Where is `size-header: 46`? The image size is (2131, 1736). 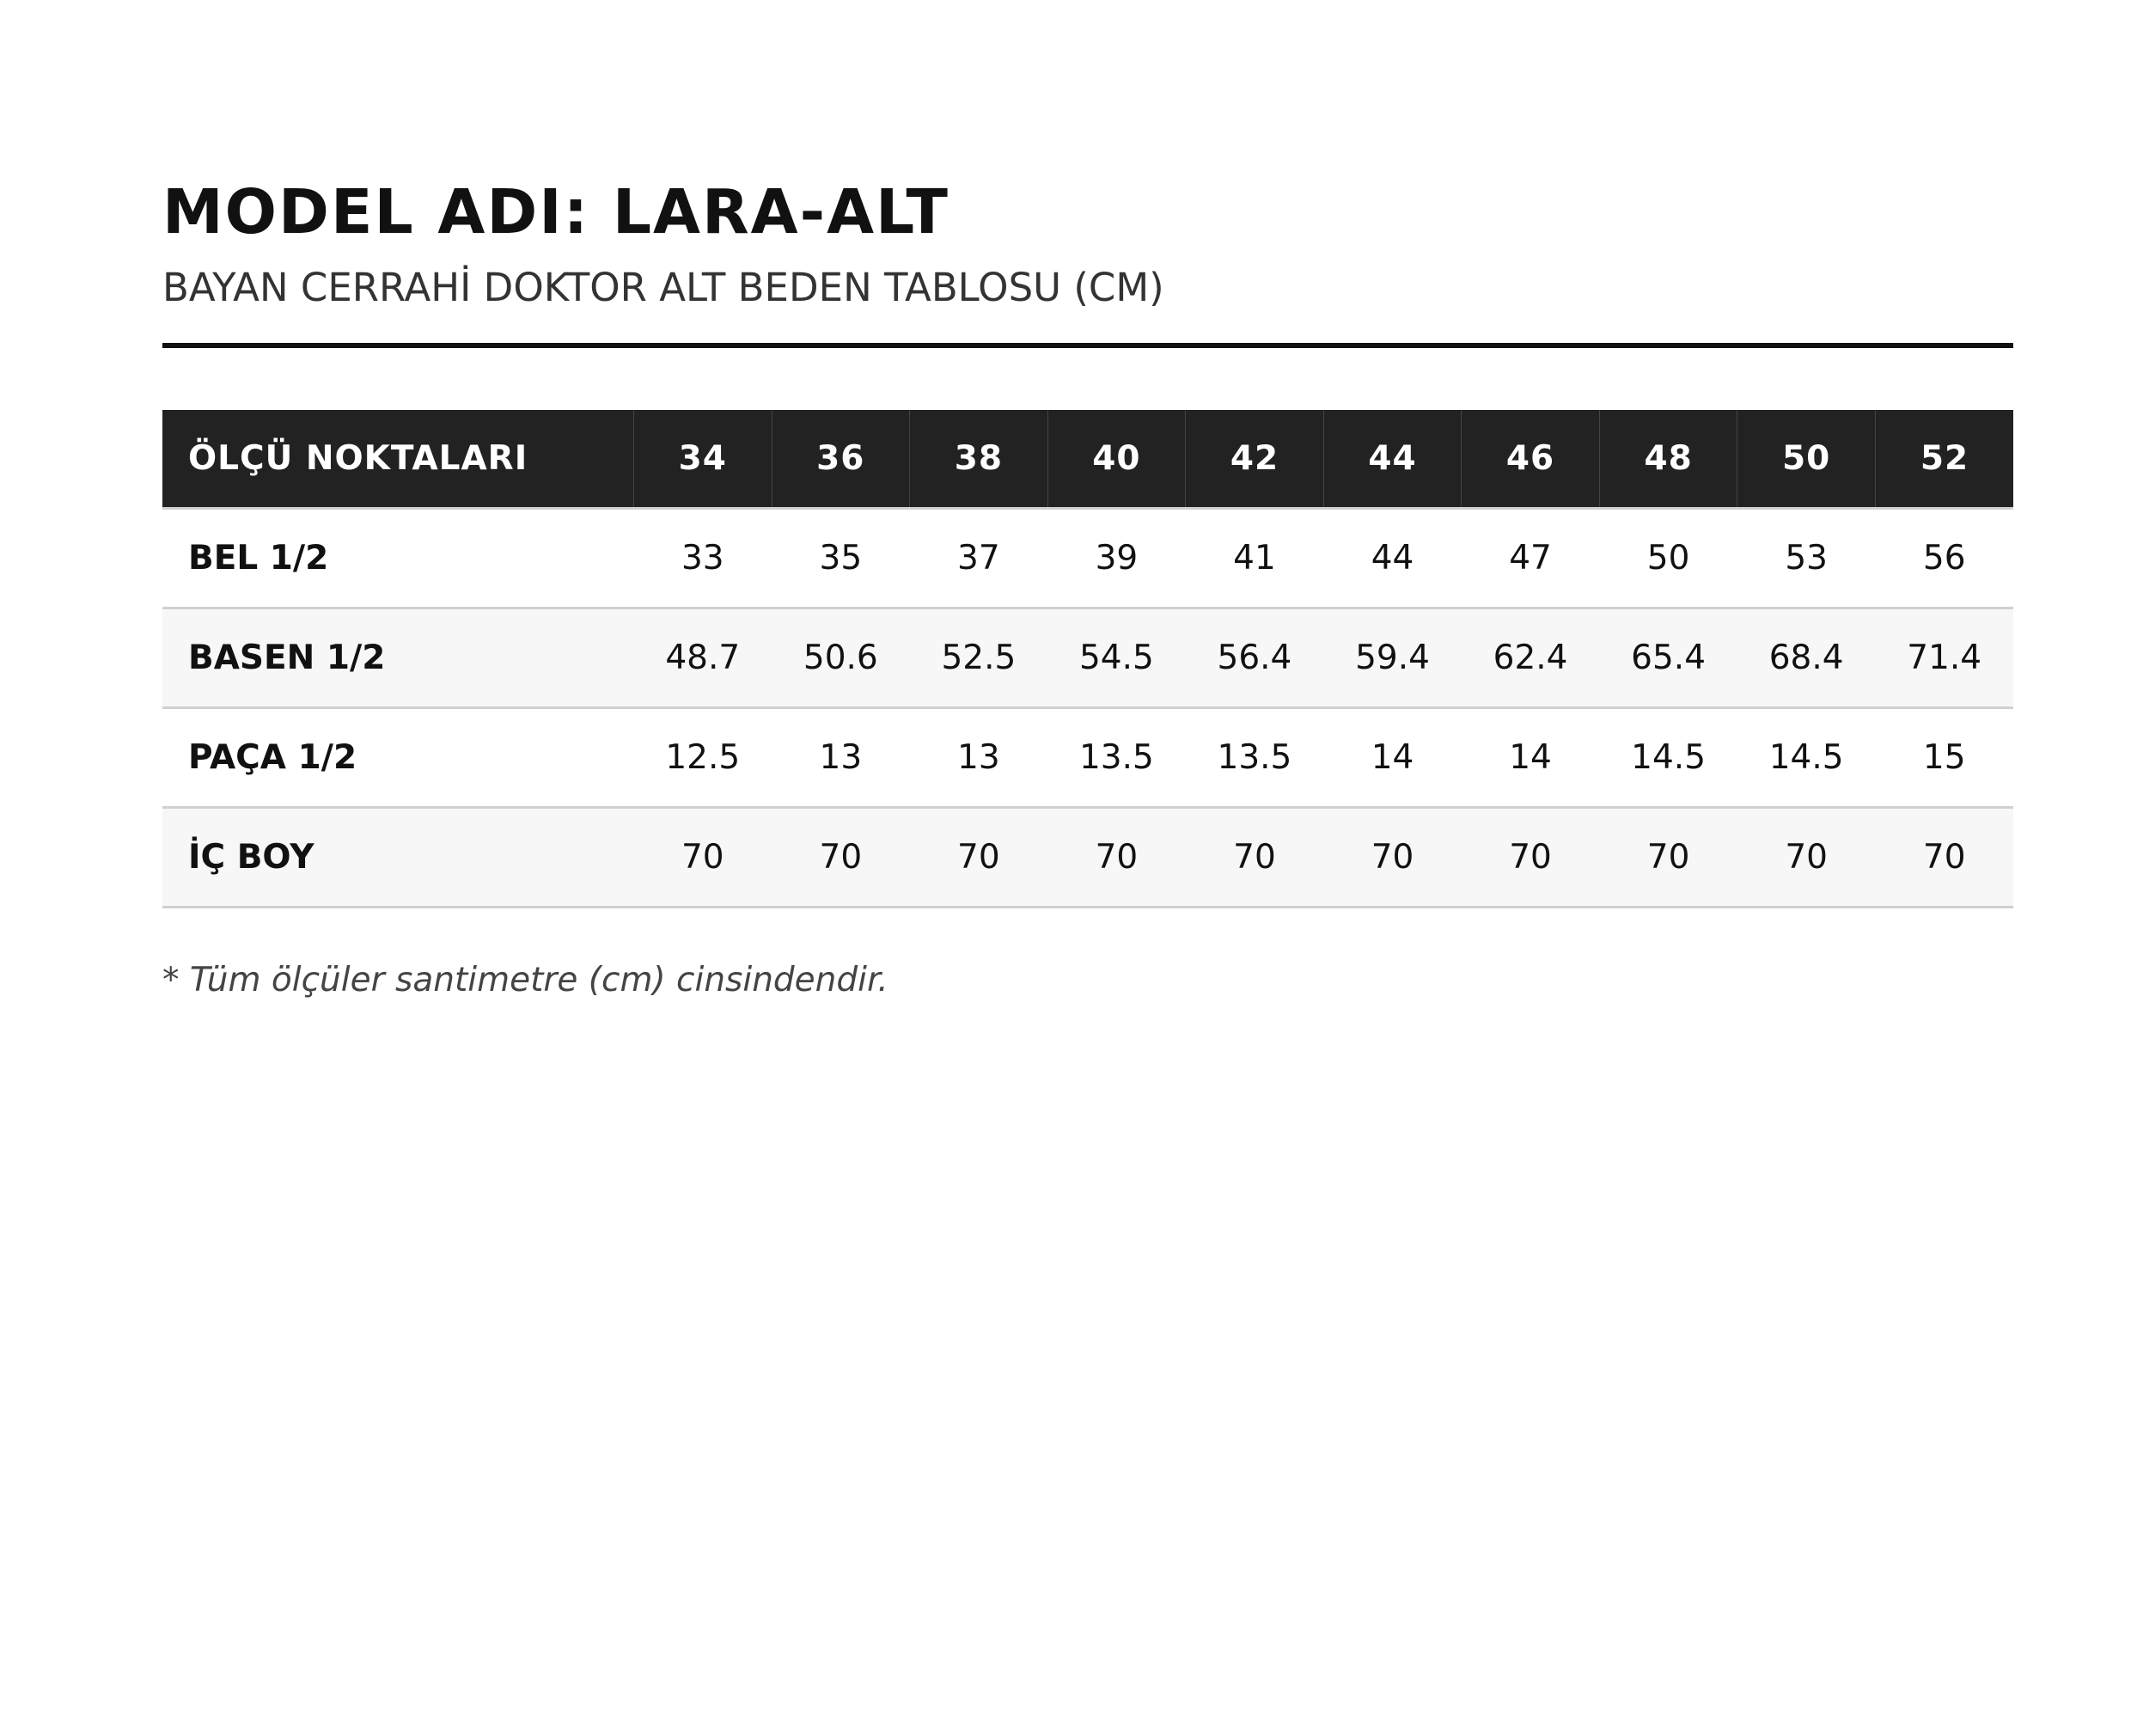 size-header: 46 is located at coordinates (1530, 459).